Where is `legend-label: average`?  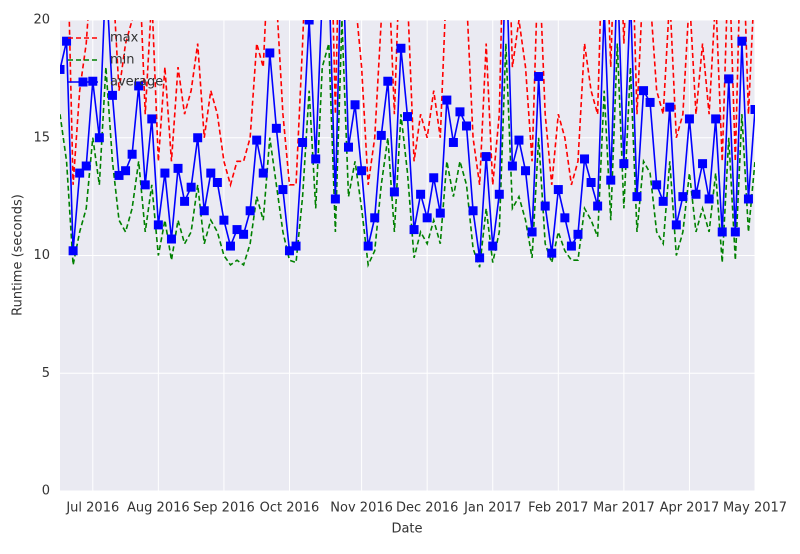
legend-label: average is located at coordinates (136, 82).